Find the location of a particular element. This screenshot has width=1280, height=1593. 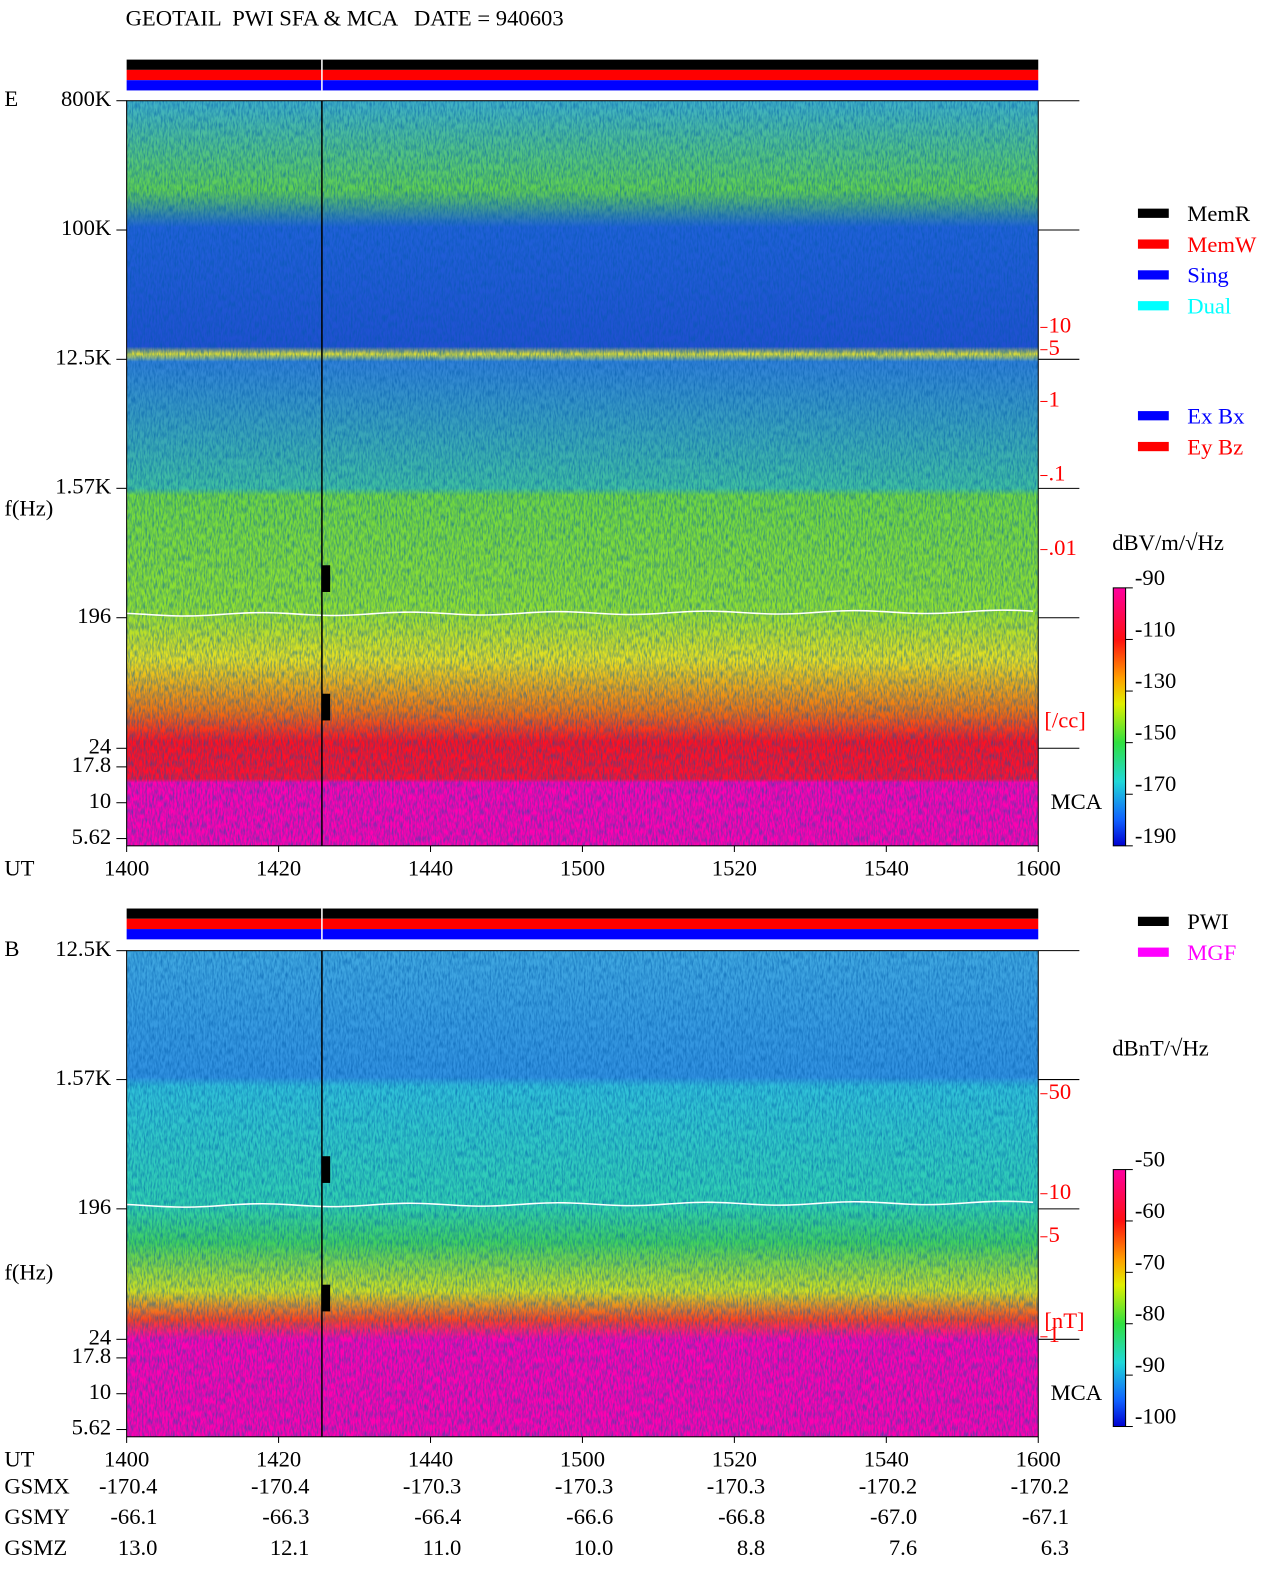

legend-label: PWI is located at coordinates (1207, 921).